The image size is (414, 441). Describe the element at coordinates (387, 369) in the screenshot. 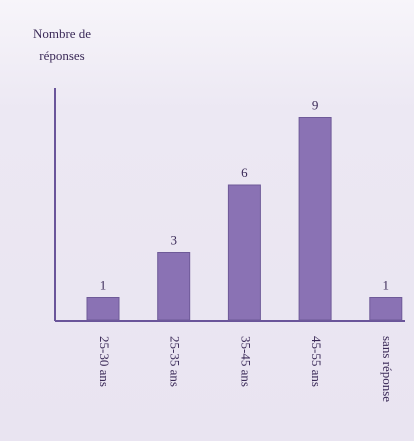

I see `x-tick-label: sans réponse` at that location.